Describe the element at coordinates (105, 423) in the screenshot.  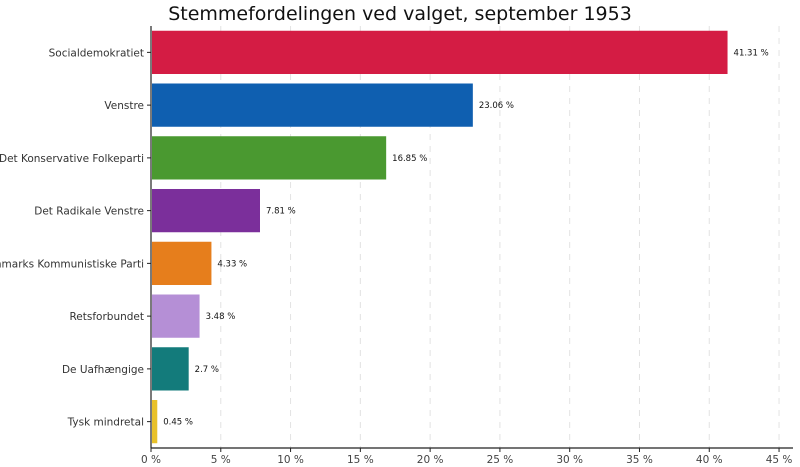
I see `category-label: Tysk mindretal` at that location.